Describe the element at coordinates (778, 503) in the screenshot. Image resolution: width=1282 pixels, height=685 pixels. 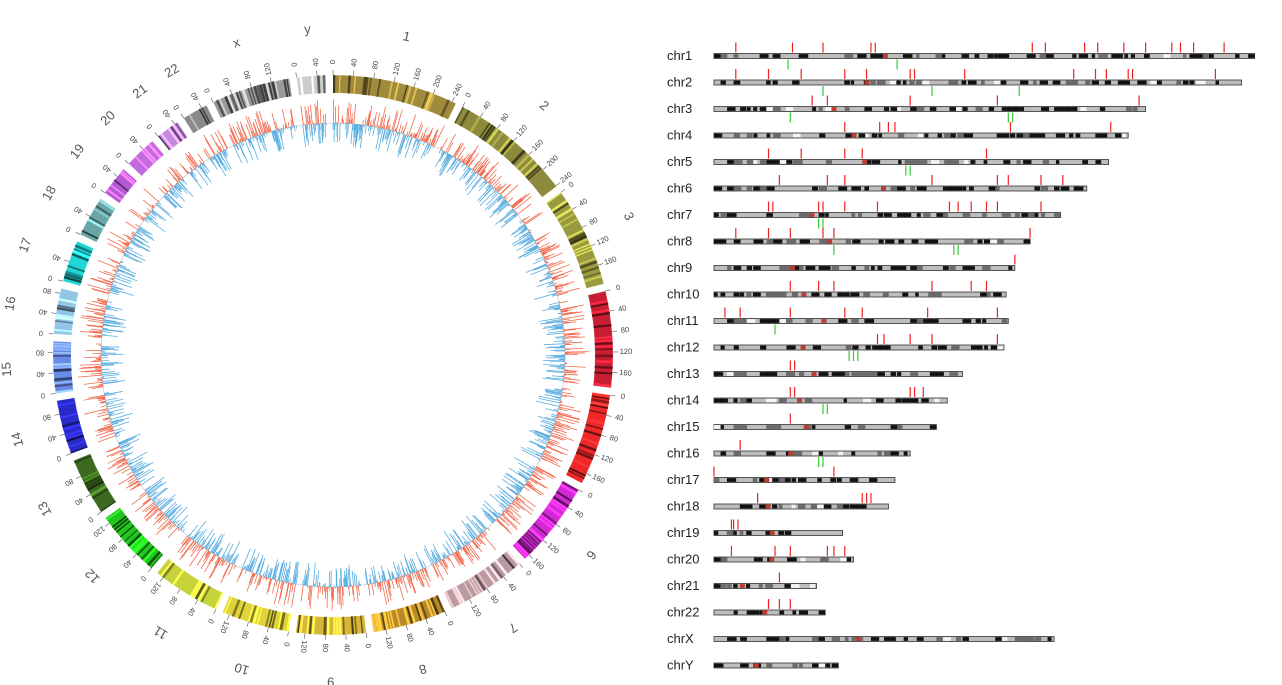
I see `karyogram-row-chr18: chr18` at that location.